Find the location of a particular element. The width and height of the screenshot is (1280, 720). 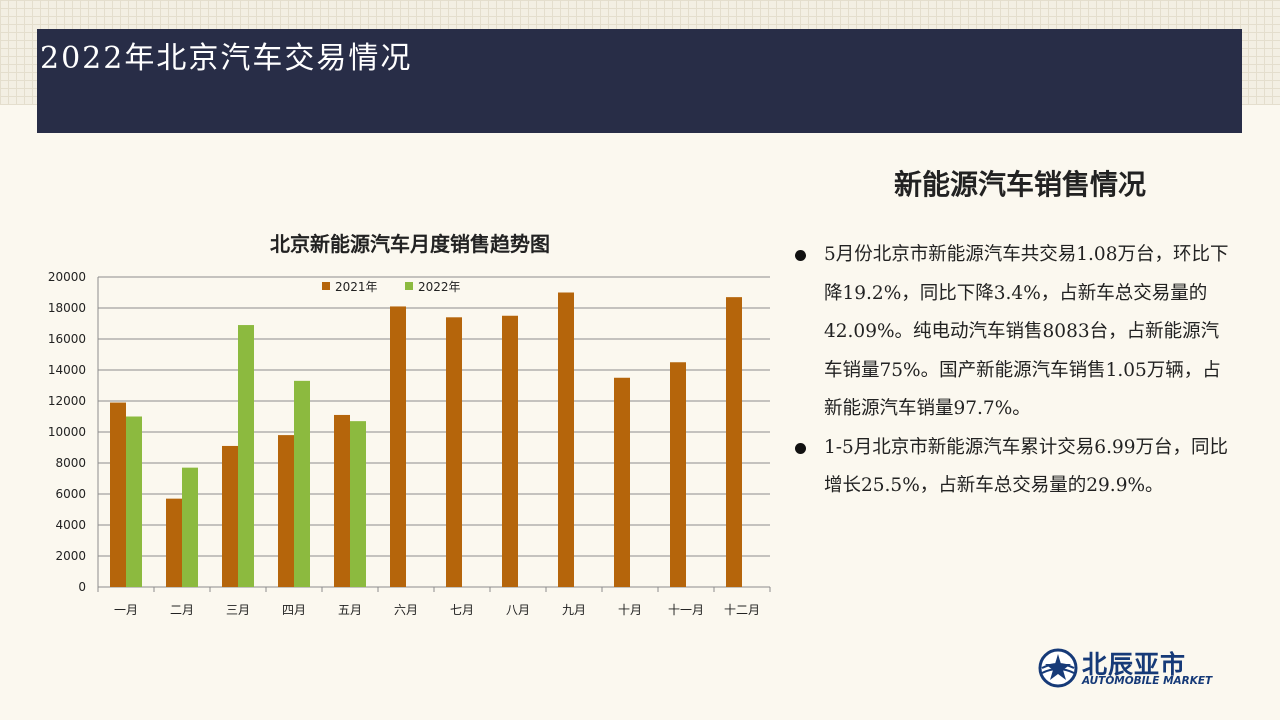

y-tick-label: 10000 is located at coordinates (67, 432).